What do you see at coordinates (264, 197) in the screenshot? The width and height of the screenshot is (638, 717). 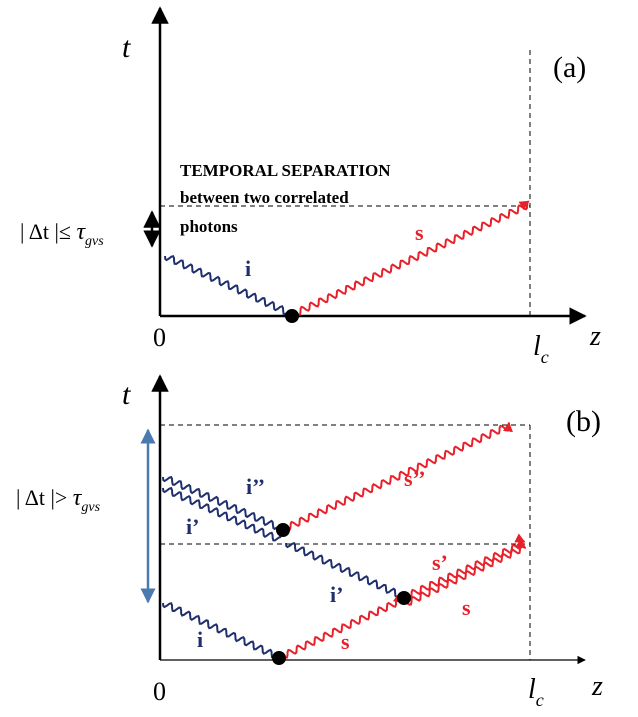 I see `panel-a-title-line2: between two correlated` at bounding box center [264, 197].